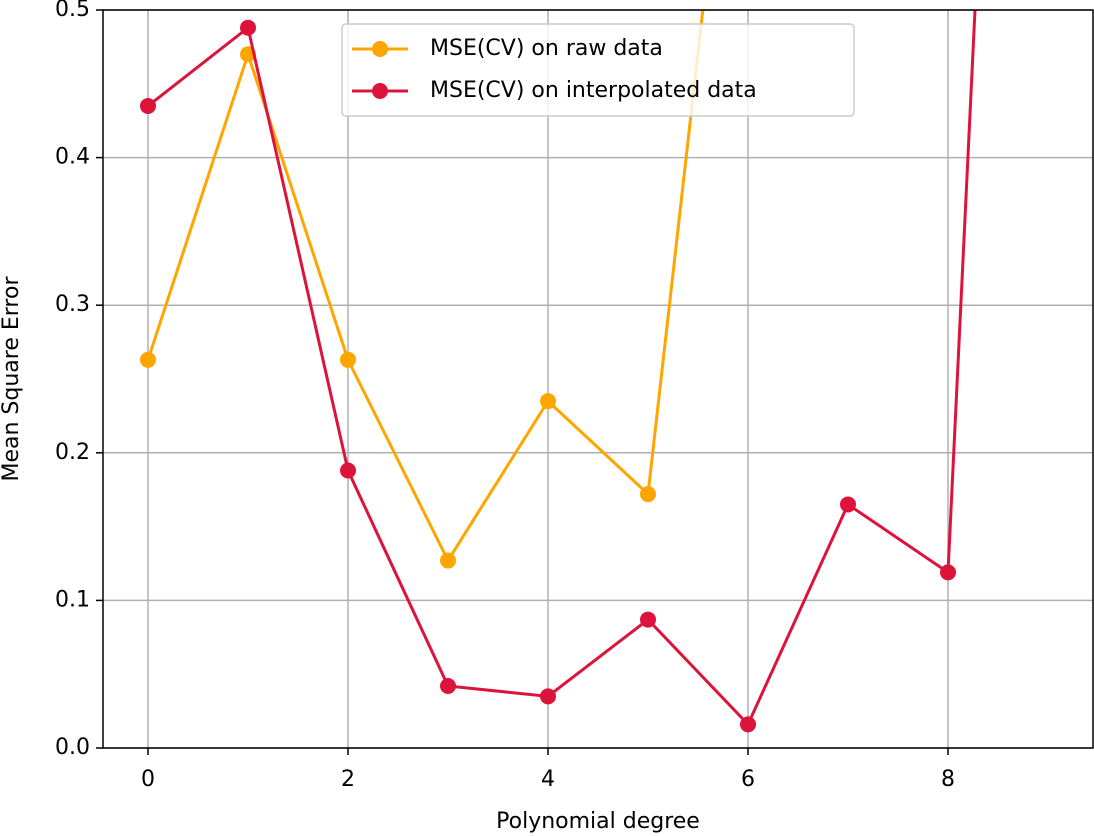  What do you see at coordinates (72, 599) in the screenshot?
I see `y-tick-label: 0.1` at bounding box center [72, 599].